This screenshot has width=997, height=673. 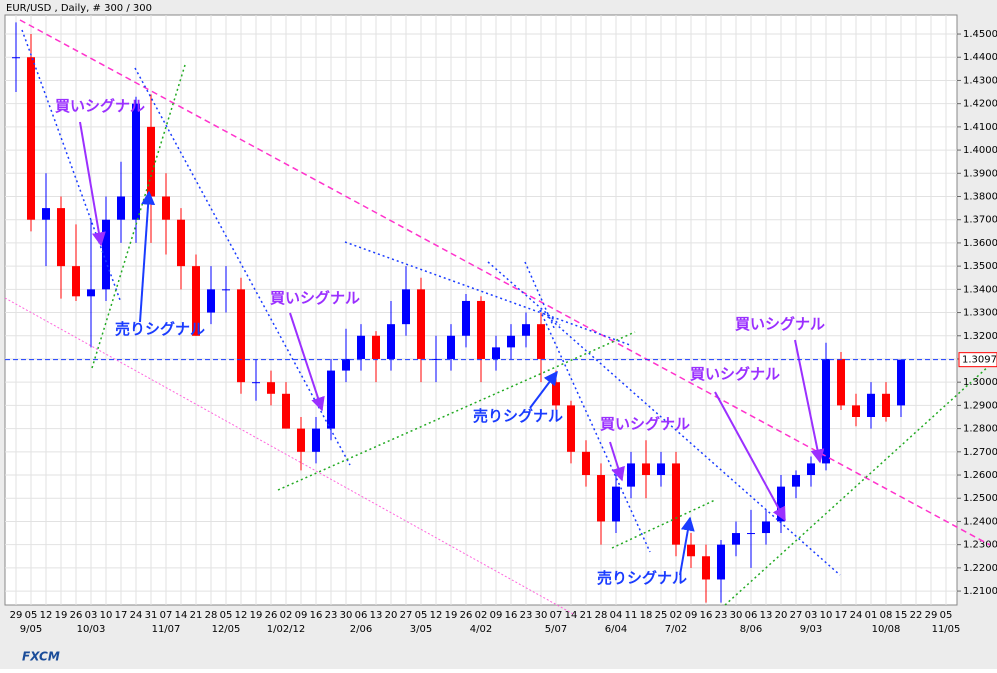 What do you see at coordinates (980, 150) in the screenshot?
I see `y-tick-label: 1.4000` at bounding box center [980, 150].